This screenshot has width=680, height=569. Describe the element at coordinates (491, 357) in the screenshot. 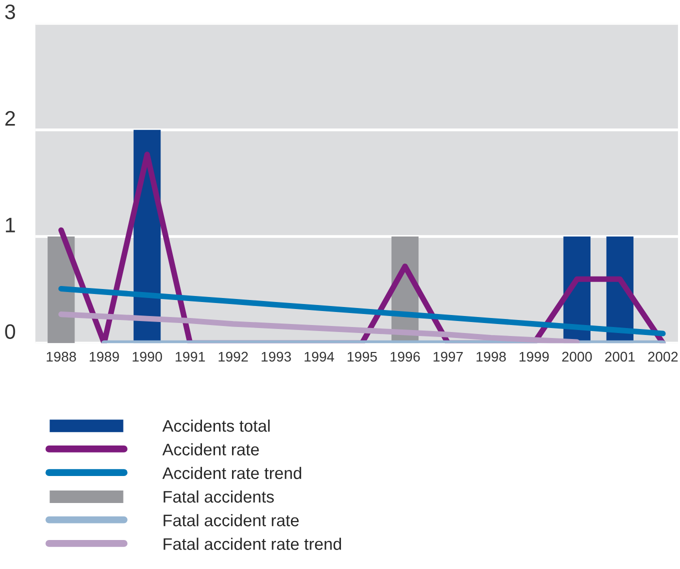

I see `x-tick-label: 1998` at that location.